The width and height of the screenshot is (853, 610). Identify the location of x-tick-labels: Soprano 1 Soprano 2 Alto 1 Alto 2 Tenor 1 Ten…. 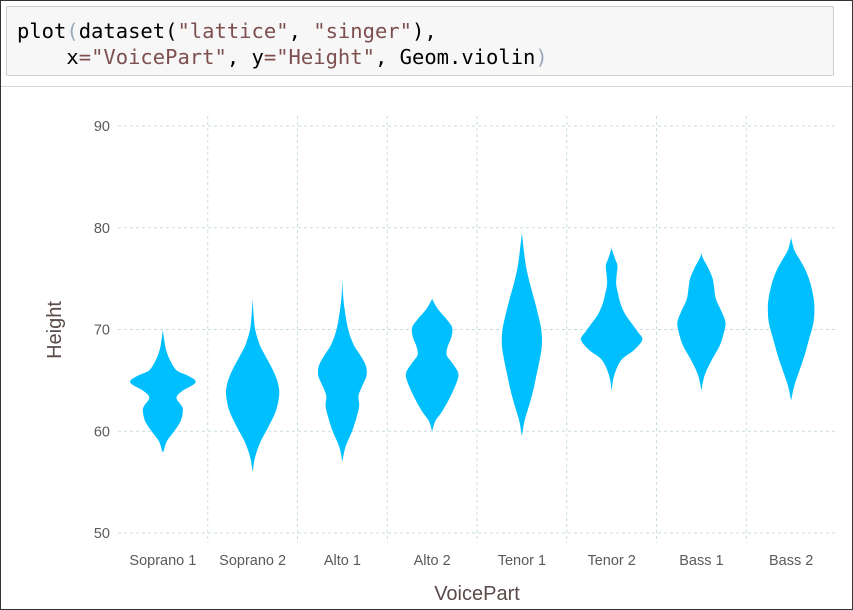
(471, 561).